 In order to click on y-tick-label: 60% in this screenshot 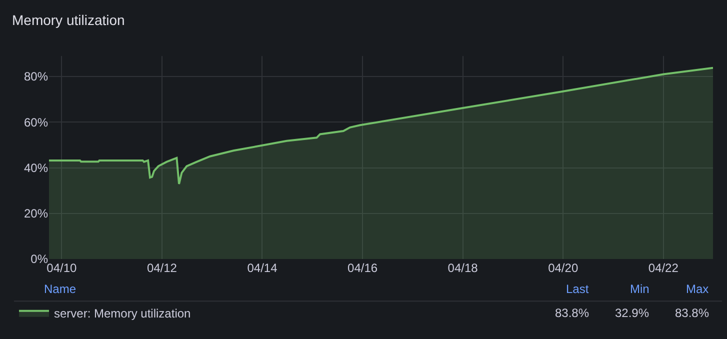, I will do `click(36, 122)`.